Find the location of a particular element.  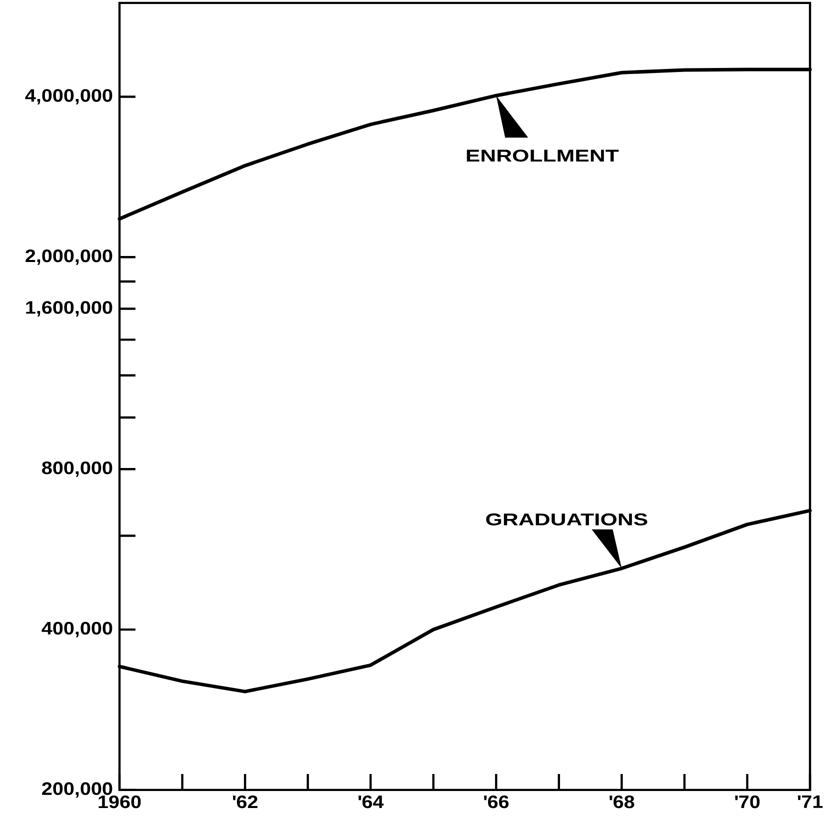

x-tick-label: '70 is located at coordinates (747, 801).